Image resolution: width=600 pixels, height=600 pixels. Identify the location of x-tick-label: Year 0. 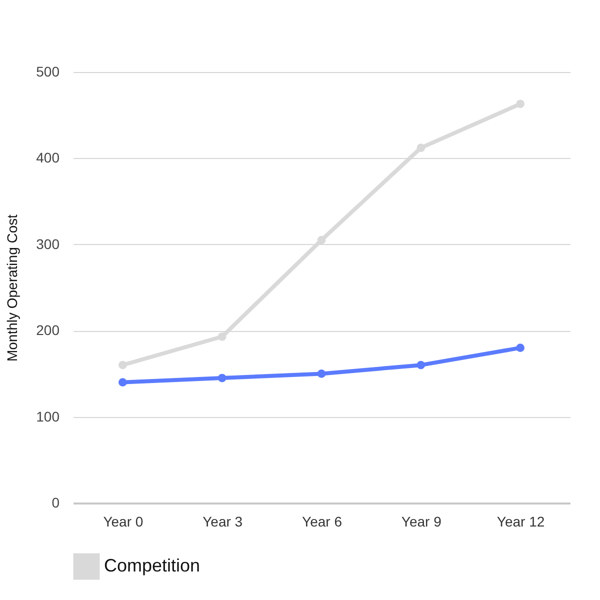
(123, 522).